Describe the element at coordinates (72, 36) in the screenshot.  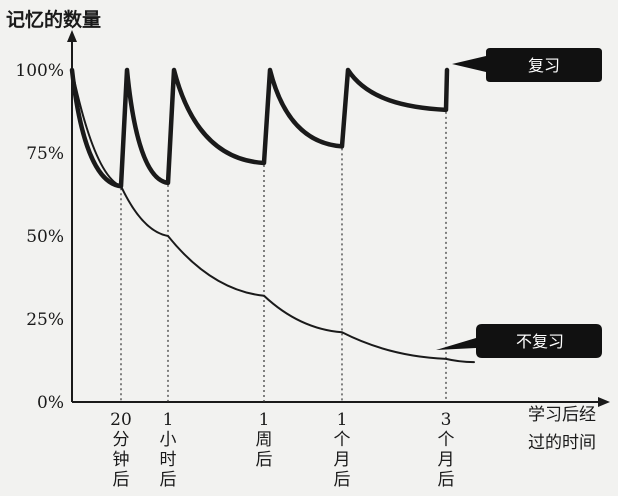
I see `y-axis-arrow` at that location.